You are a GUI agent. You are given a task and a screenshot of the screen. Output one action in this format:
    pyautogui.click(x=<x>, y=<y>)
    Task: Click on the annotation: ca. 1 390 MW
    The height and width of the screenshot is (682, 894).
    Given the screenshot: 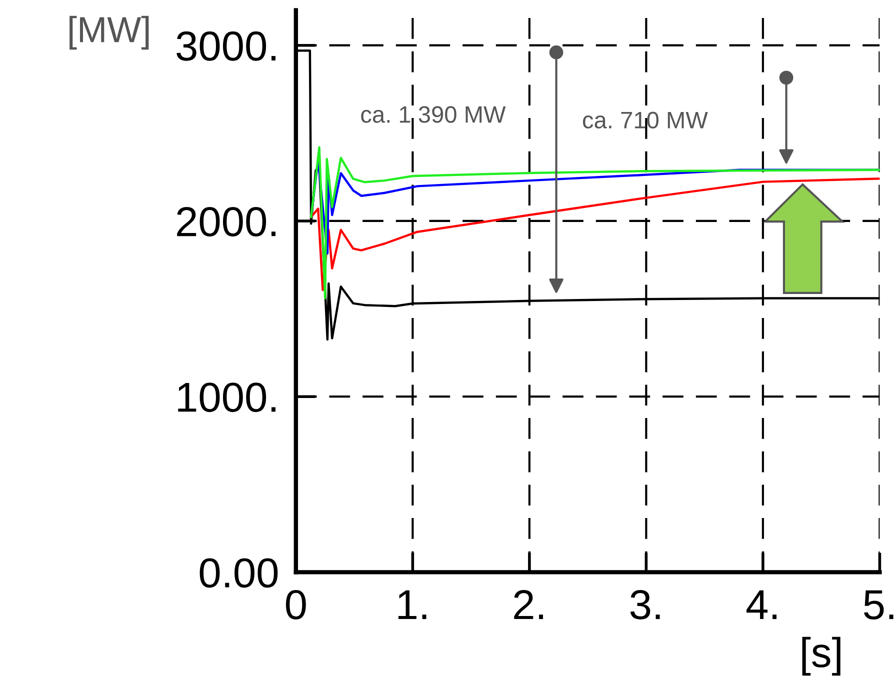 What is the action you would take?
    pyautogui.click(x=433, y=114)
    